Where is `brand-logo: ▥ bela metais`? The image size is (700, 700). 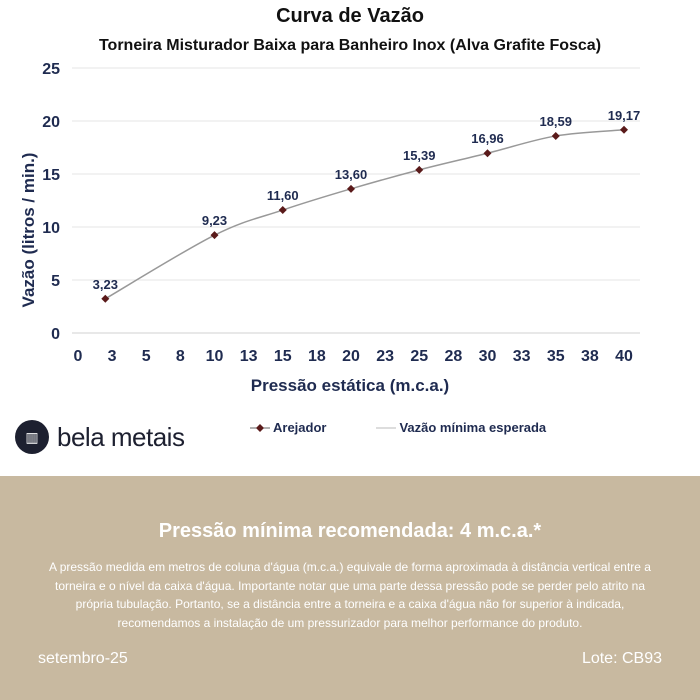
brand-logo: ▥ bela metais is located at coordinates (100, 437).